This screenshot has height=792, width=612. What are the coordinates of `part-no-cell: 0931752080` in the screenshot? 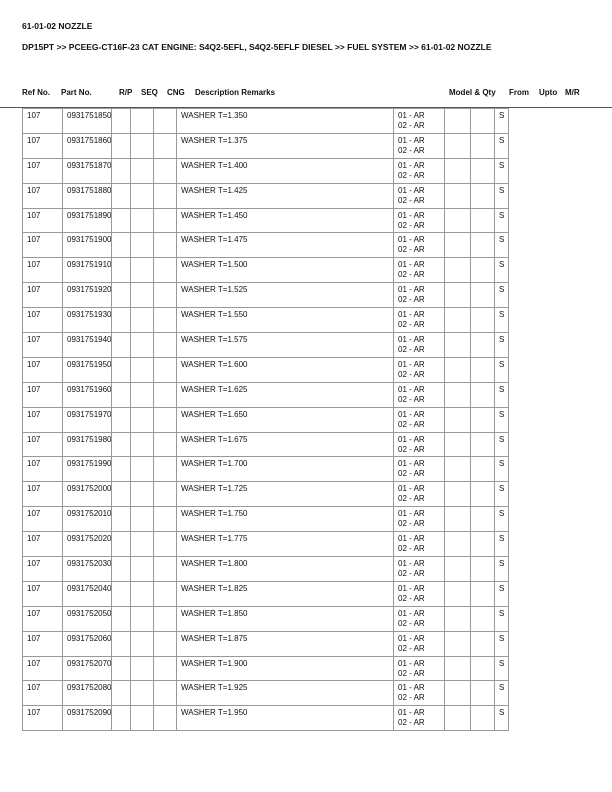 It's located at (87, 693).